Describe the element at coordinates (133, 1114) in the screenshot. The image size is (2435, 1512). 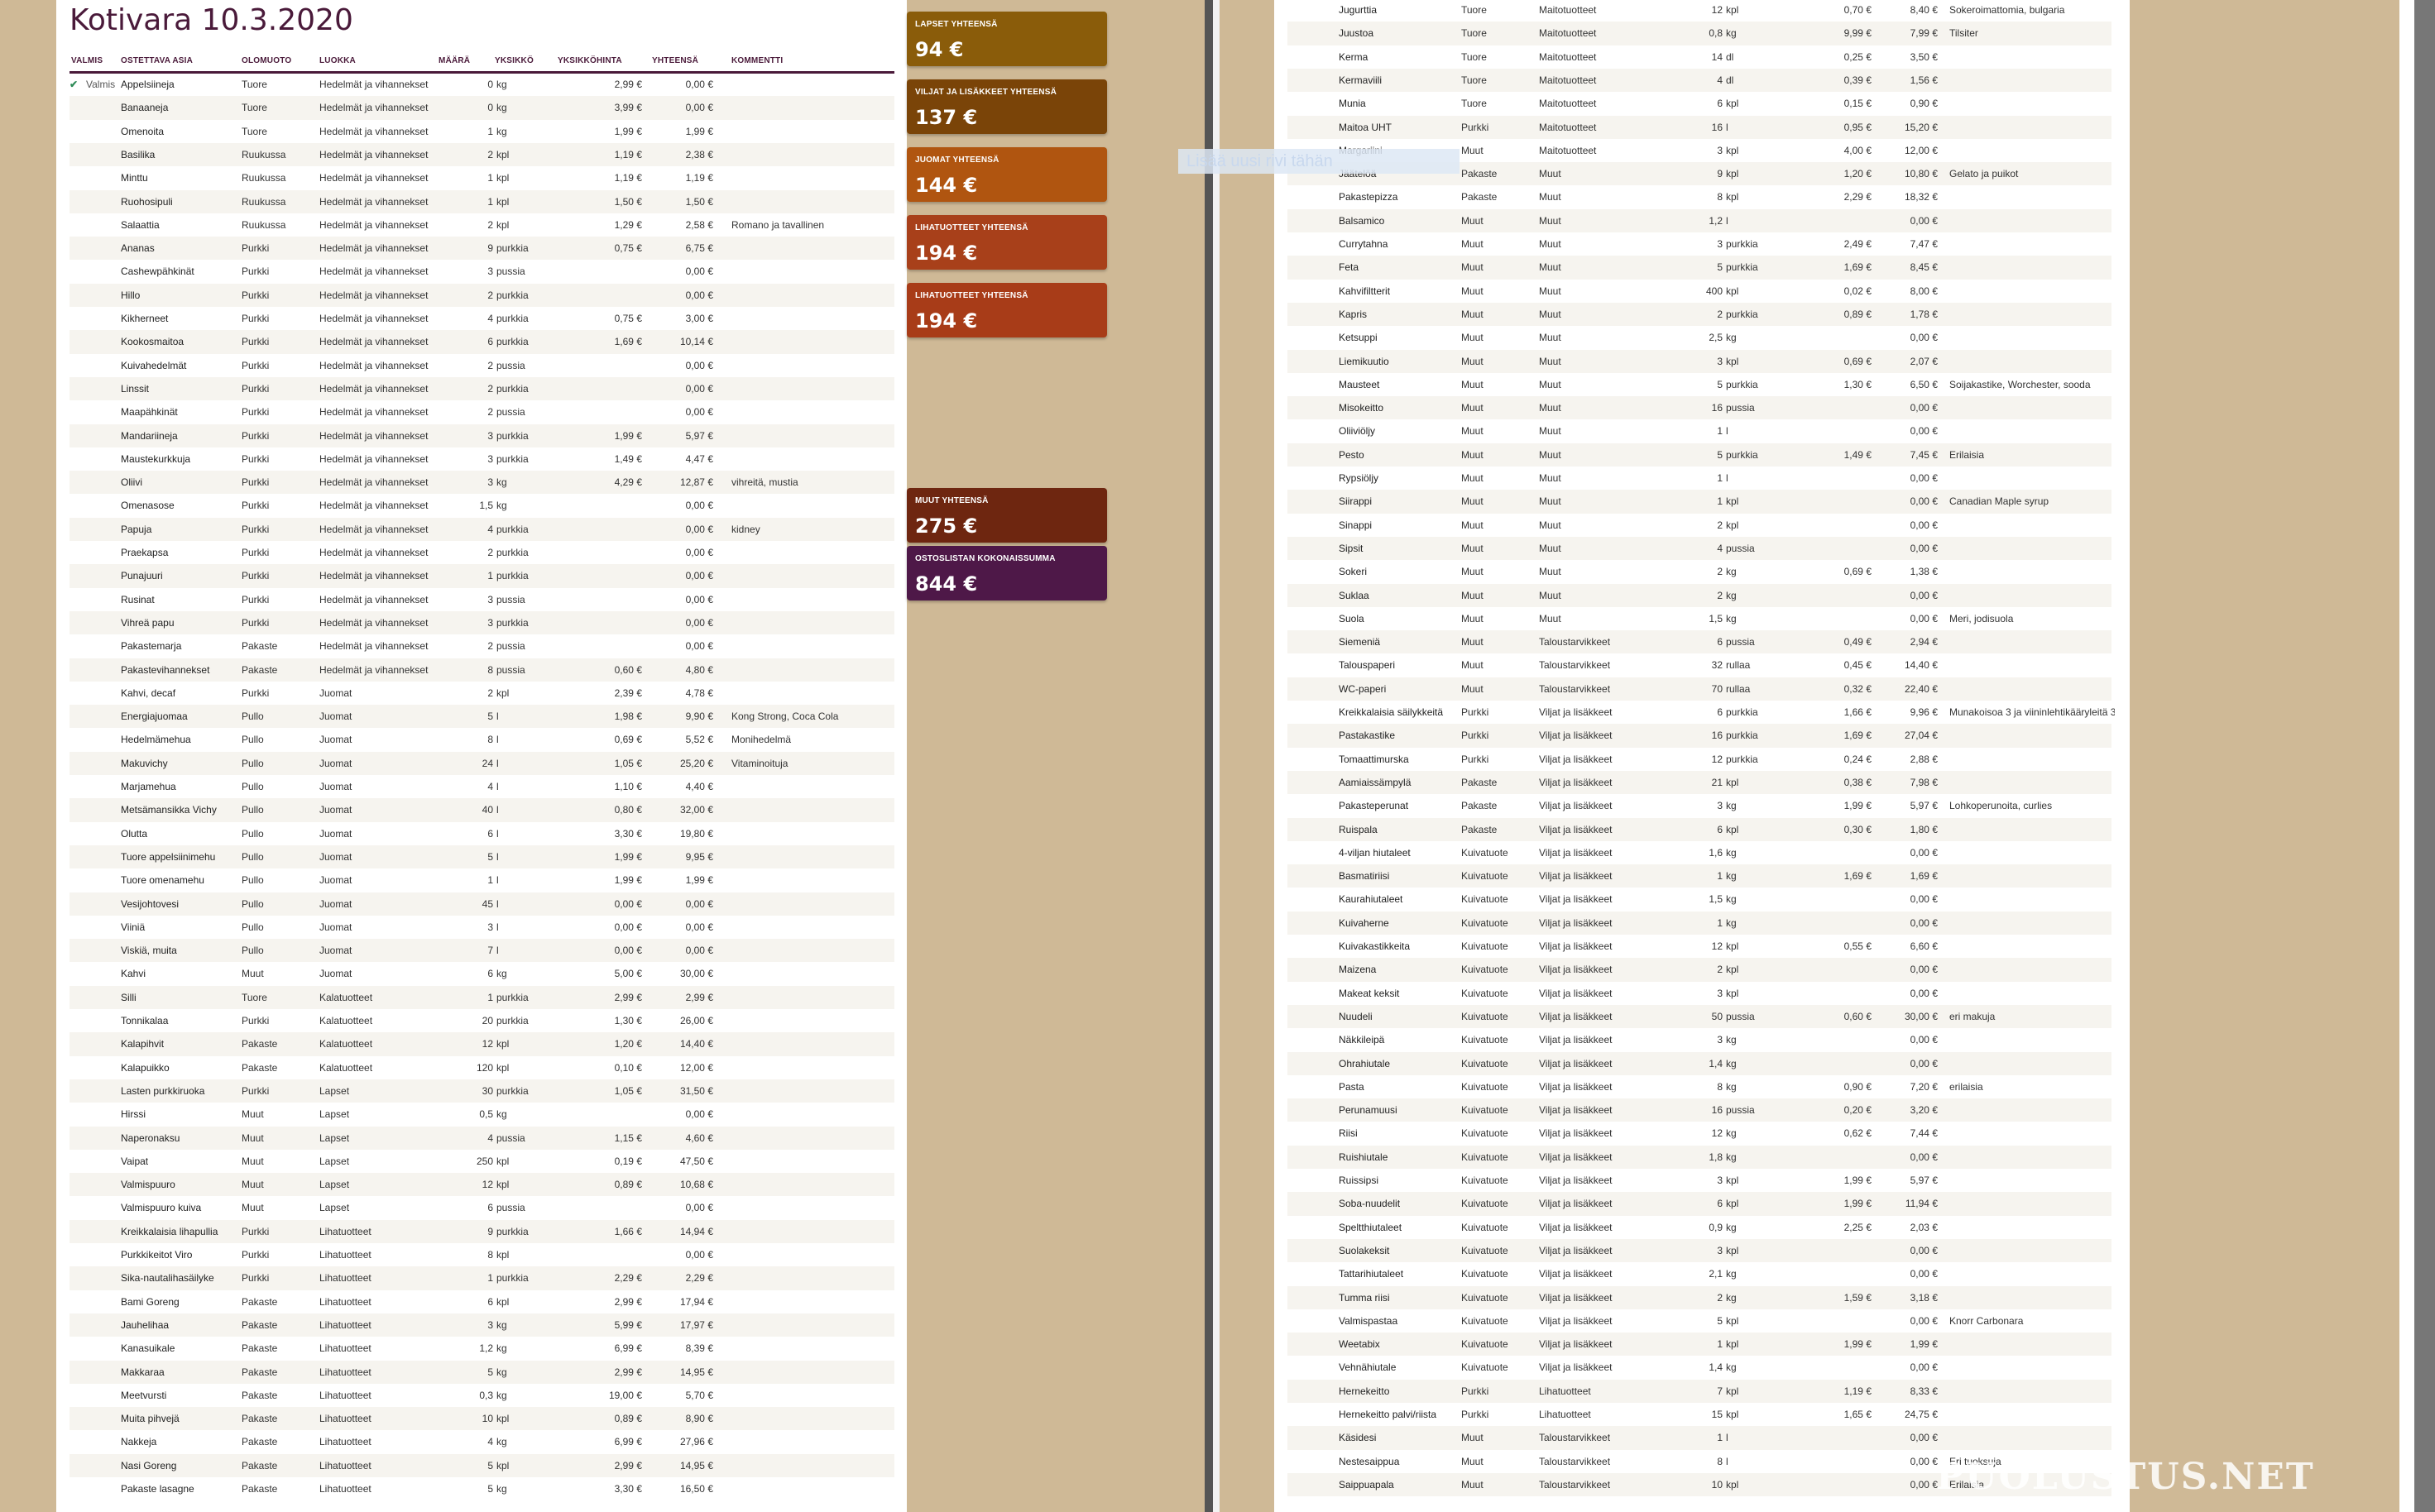
I see `cell-item: Hirssi` at that location.